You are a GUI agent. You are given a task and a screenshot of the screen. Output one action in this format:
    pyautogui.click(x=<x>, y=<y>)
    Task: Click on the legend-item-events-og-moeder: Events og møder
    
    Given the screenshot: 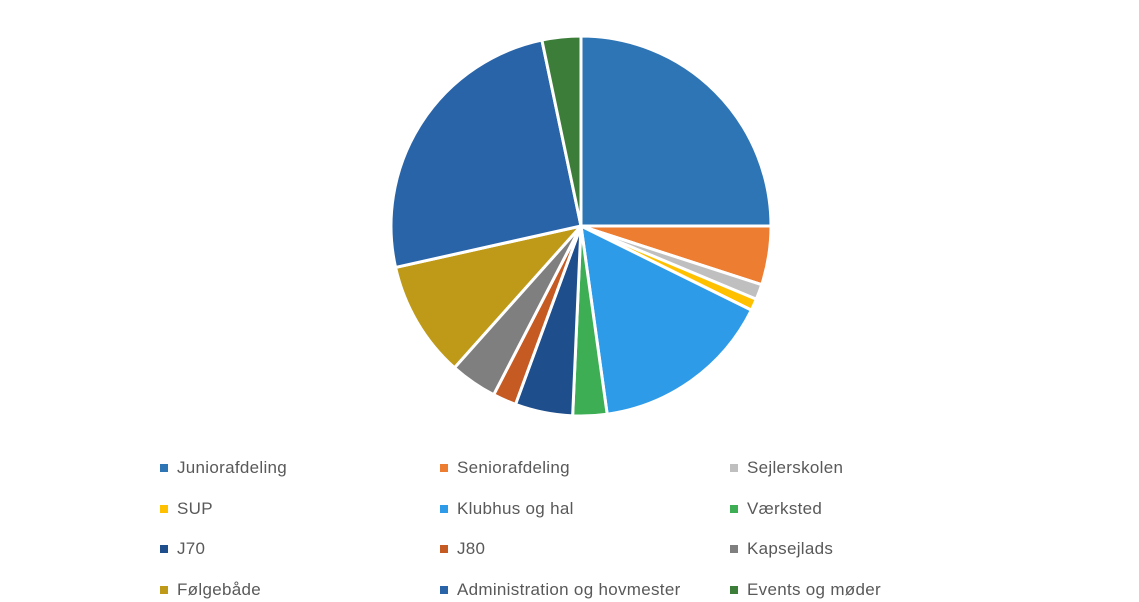 What is the action you would take?
    pyautogui.click(x=825, y=586)
    